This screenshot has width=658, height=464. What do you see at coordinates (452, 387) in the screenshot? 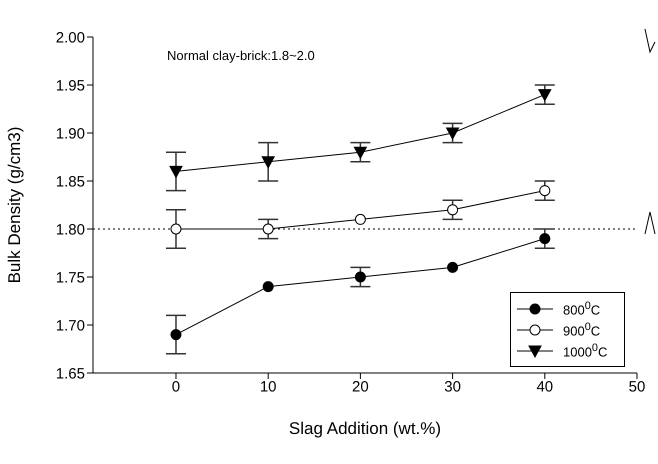
I see `x-tick-label: 30` at bounding box center [452, 387].